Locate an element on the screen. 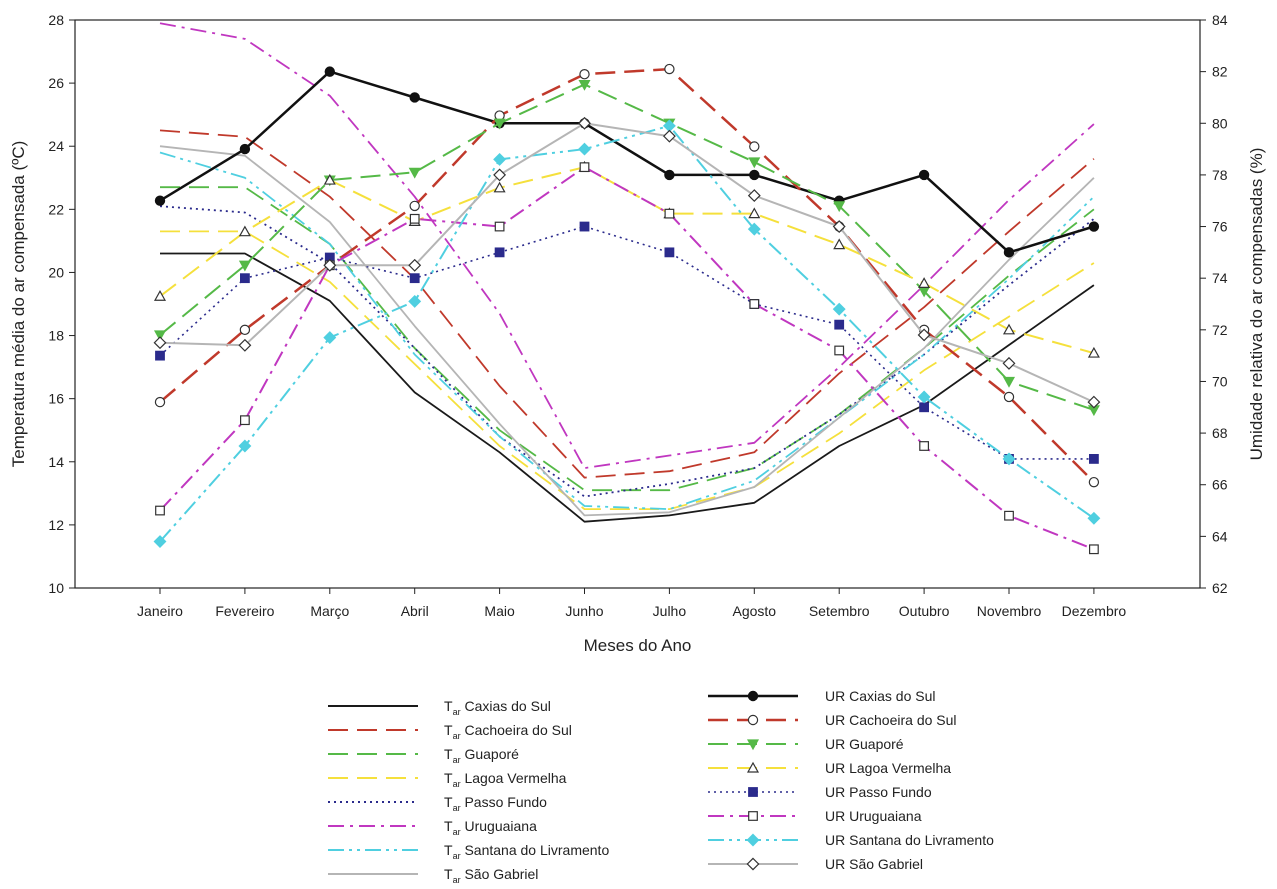 The width and height of the screenshot is (1277, 889). legend-label: Tar Guaporé is located at coordinates (481, 755).